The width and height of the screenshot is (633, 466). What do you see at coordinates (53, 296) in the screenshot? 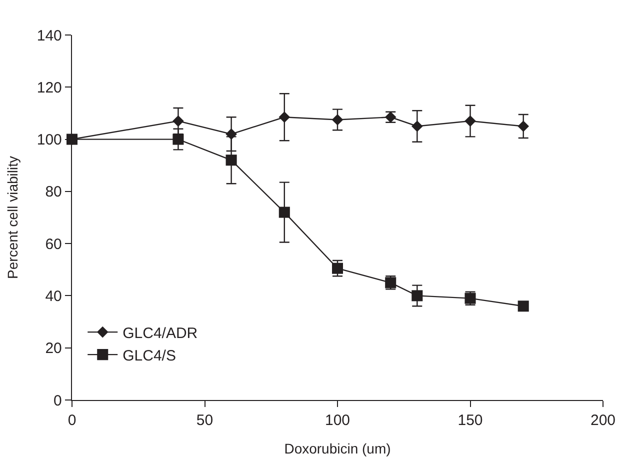
I see `y-tick-label: 40` at bounding box center [53, 296].